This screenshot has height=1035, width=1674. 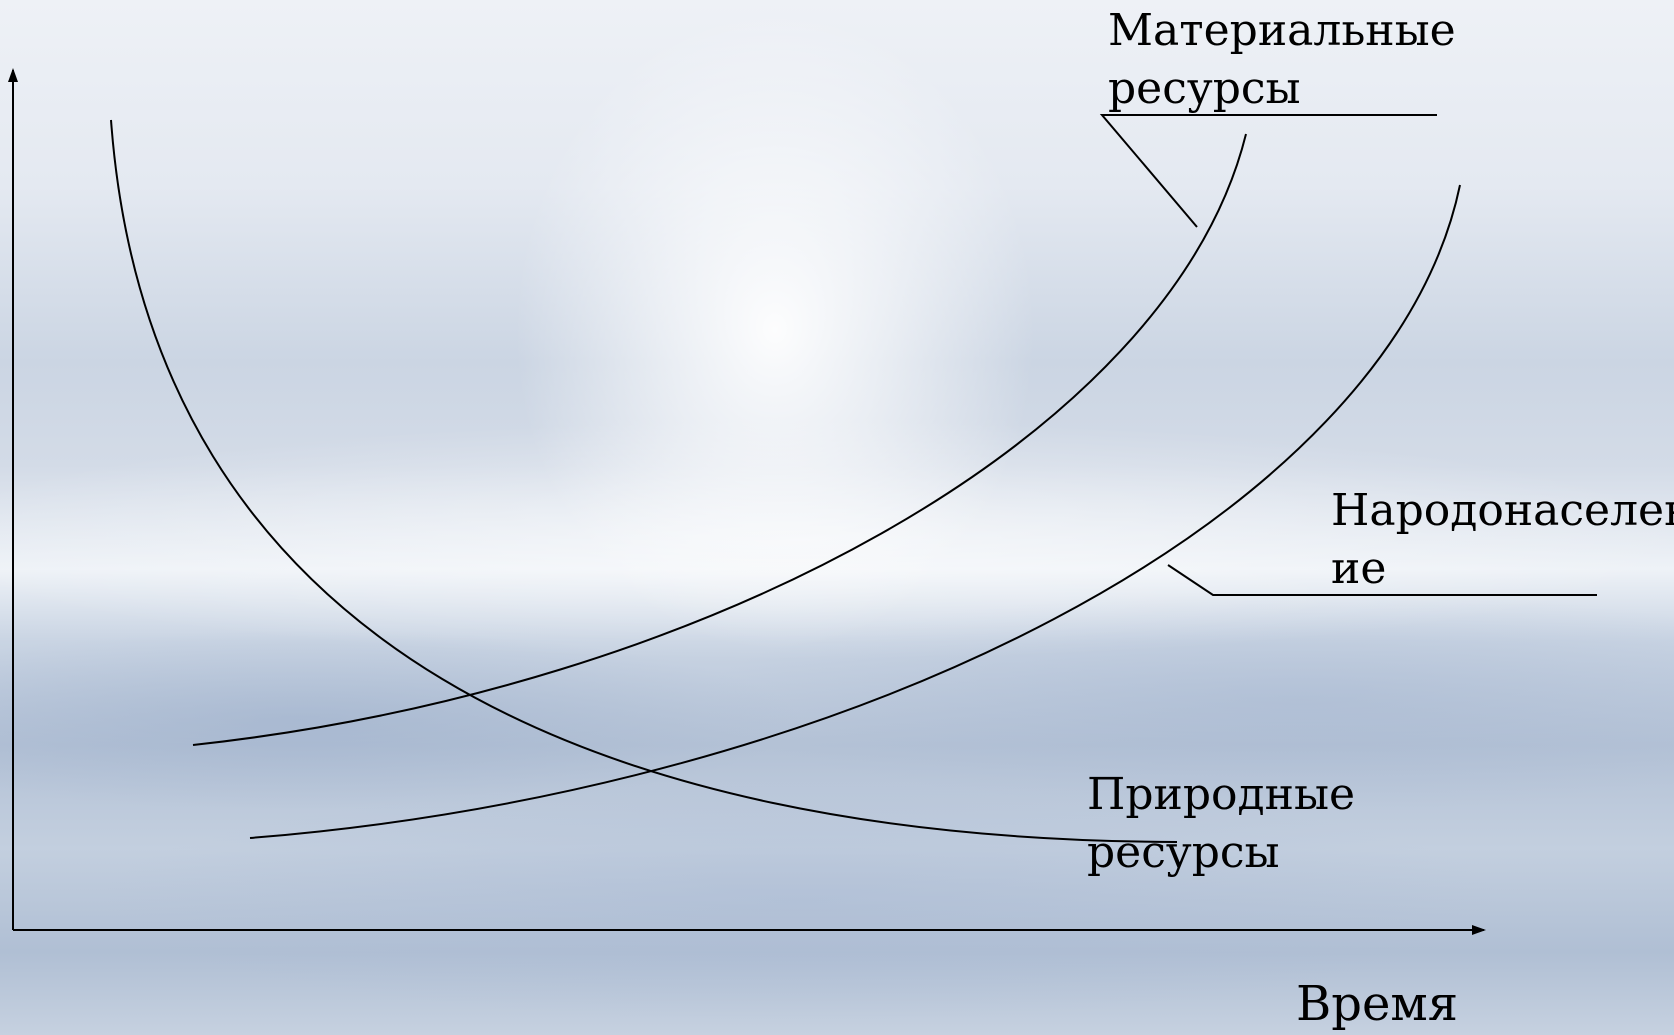 What do you see at coordinates (1183, 852) in the screenshot?
I see `natural-resources-label-line2: ресурсы` at bounding box center [1183, 852].